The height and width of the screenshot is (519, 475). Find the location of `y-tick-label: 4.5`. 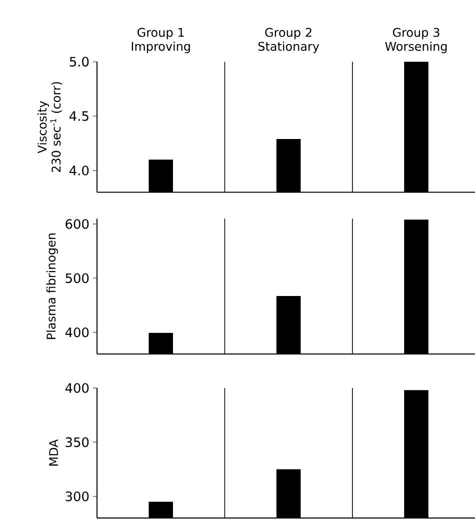

y-tick-label: 4.5 is located at coordinates (79, 116).